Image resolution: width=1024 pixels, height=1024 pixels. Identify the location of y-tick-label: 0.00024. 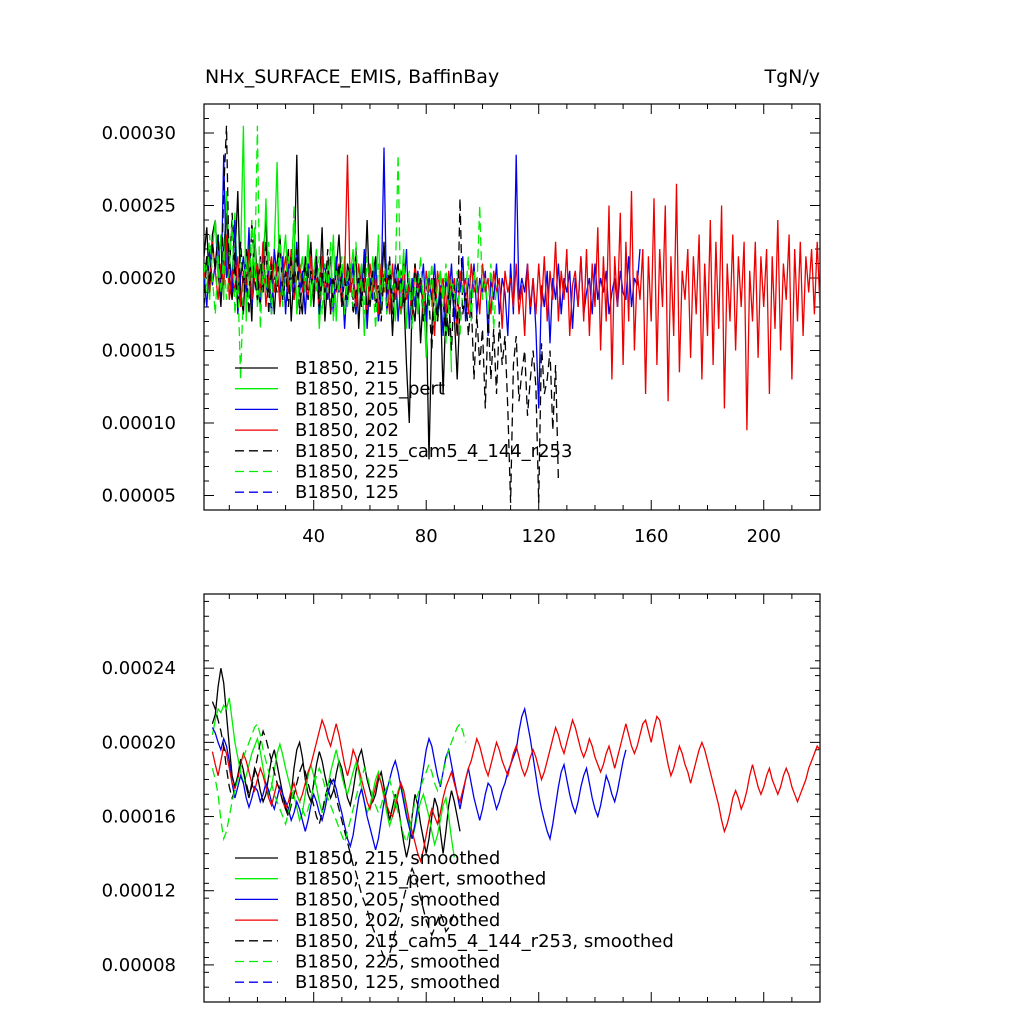
(139, 668).